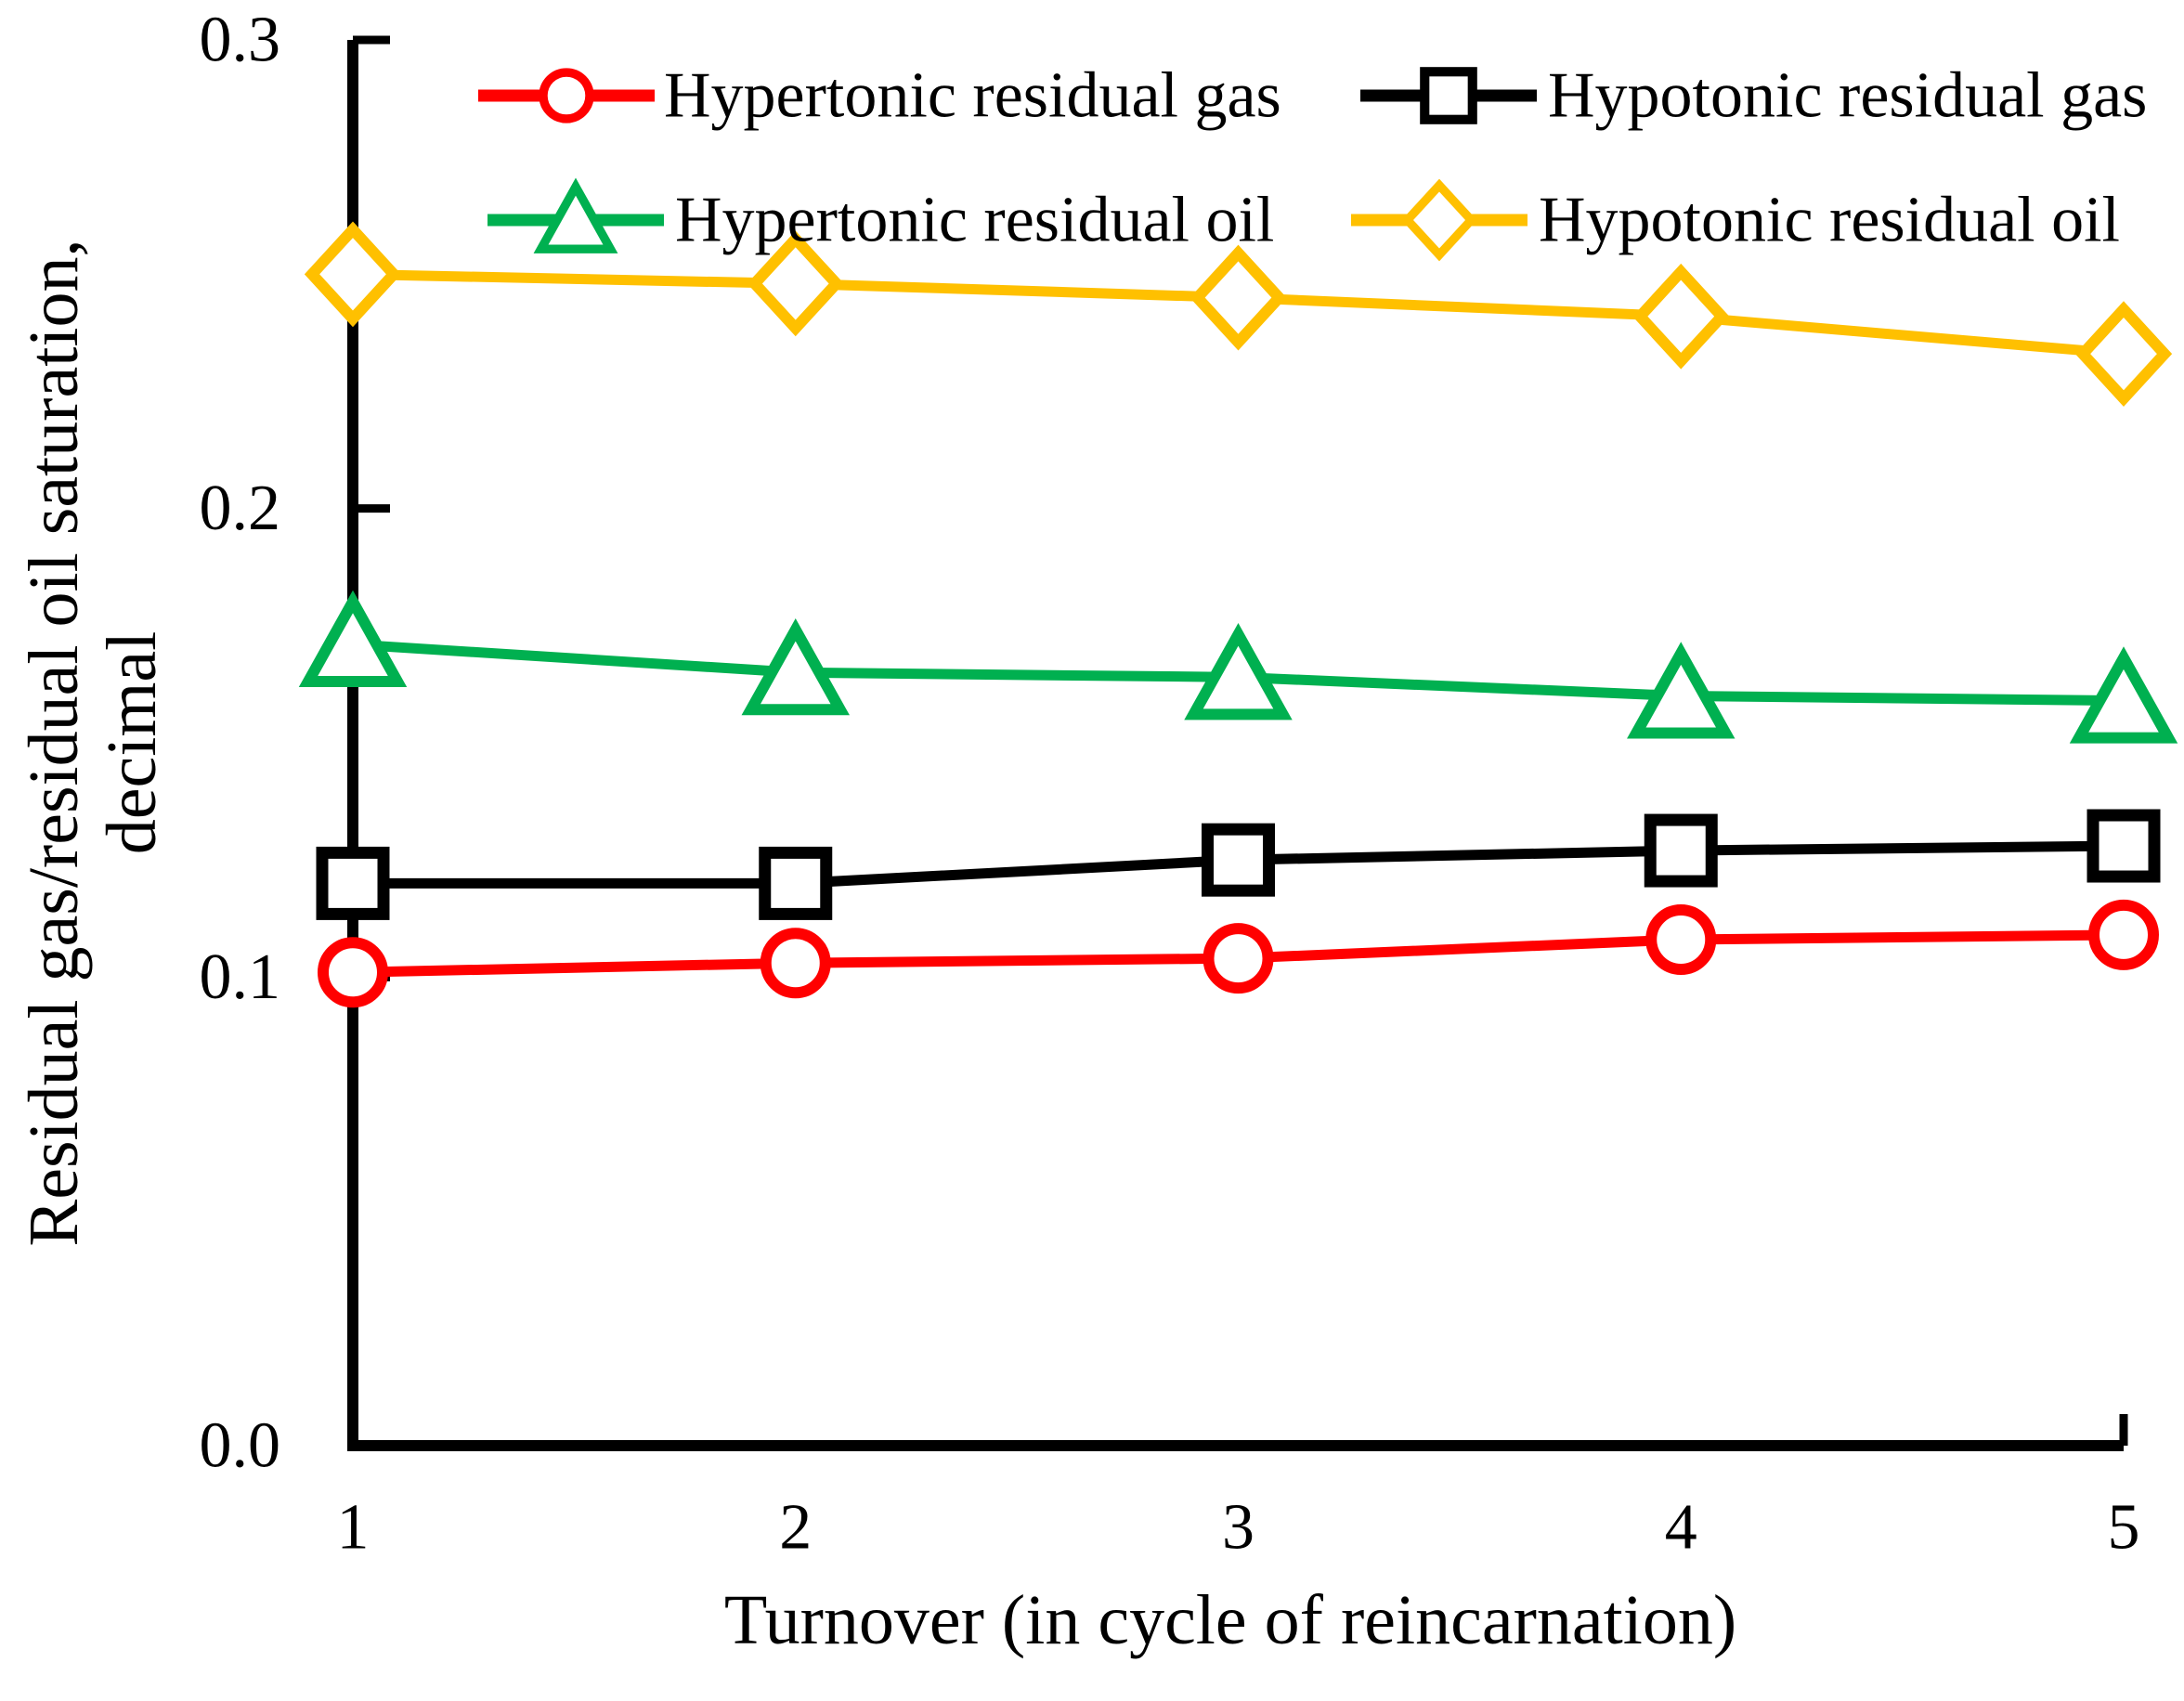 The height and width of the screenshot is (1701, 2184). What do you see at coordinates (1439, 220) in the screenshot?
I see `legend-marker-diamond` at bounding box center [1439, 220].